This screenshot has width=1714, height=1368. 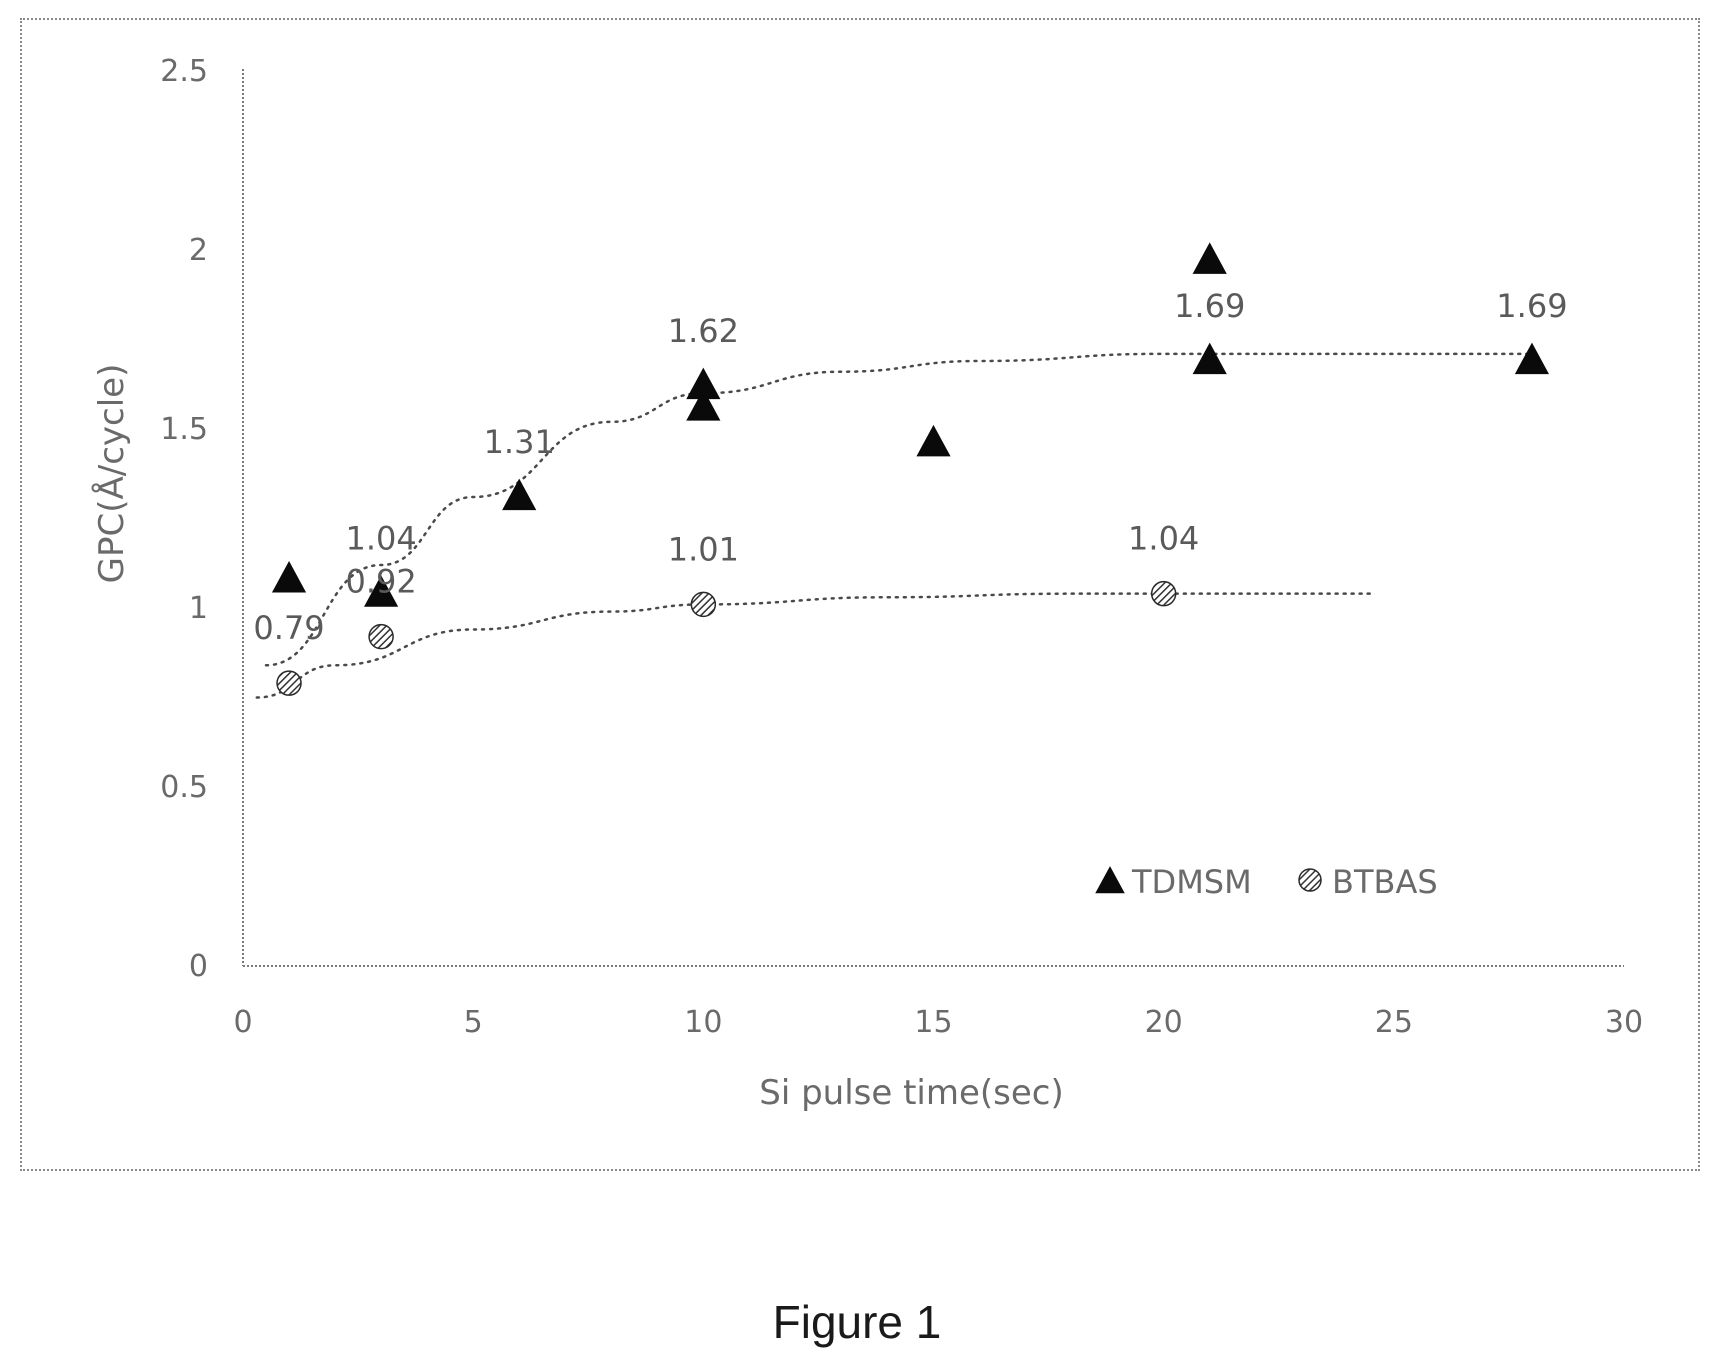 I want to click on x-tick-label: 10, so click(x=703, y=1022).